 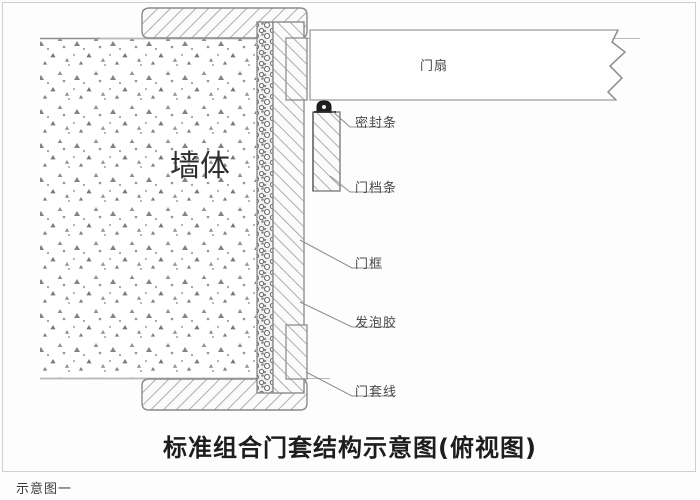 What do you see at coordinates (376, 123) in the screenshot?
I see `callout-label-seal-strip: 密封条` at bounding box center [376, 123].